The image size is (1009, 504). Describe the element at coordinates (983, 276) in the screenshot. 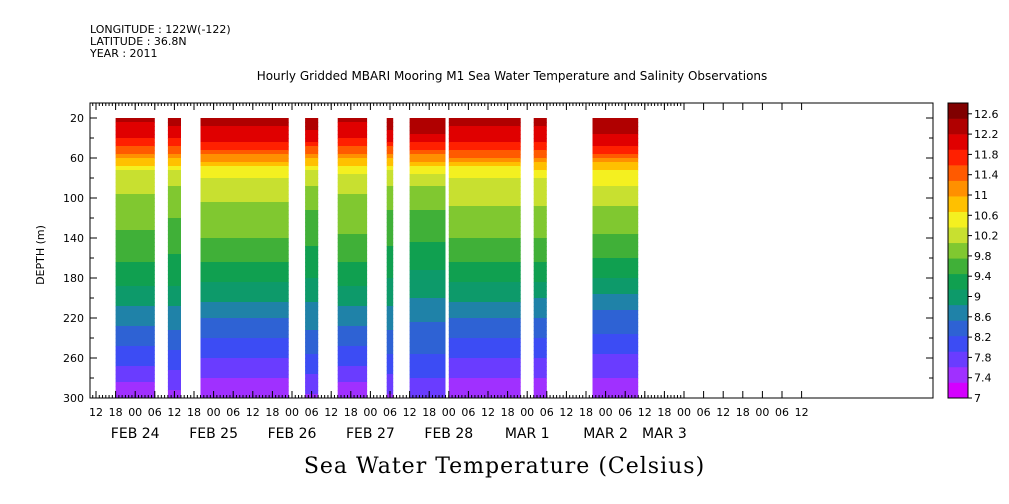

I see `colorbar-label: 9.4` at that location.